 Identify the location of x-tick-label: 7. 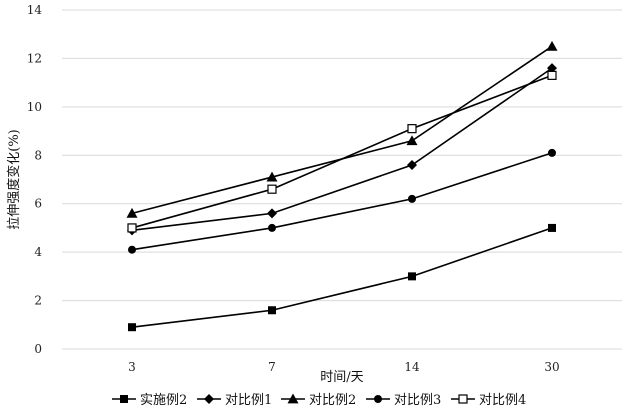
(272, 367).